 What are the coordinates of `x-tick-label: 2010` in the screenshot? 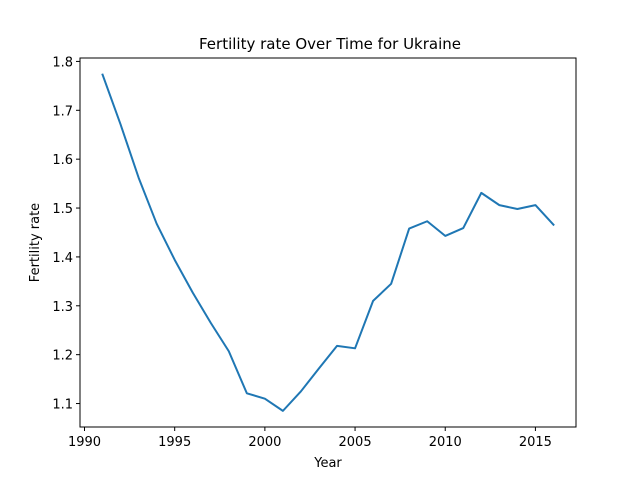 It's located at (445, 442).